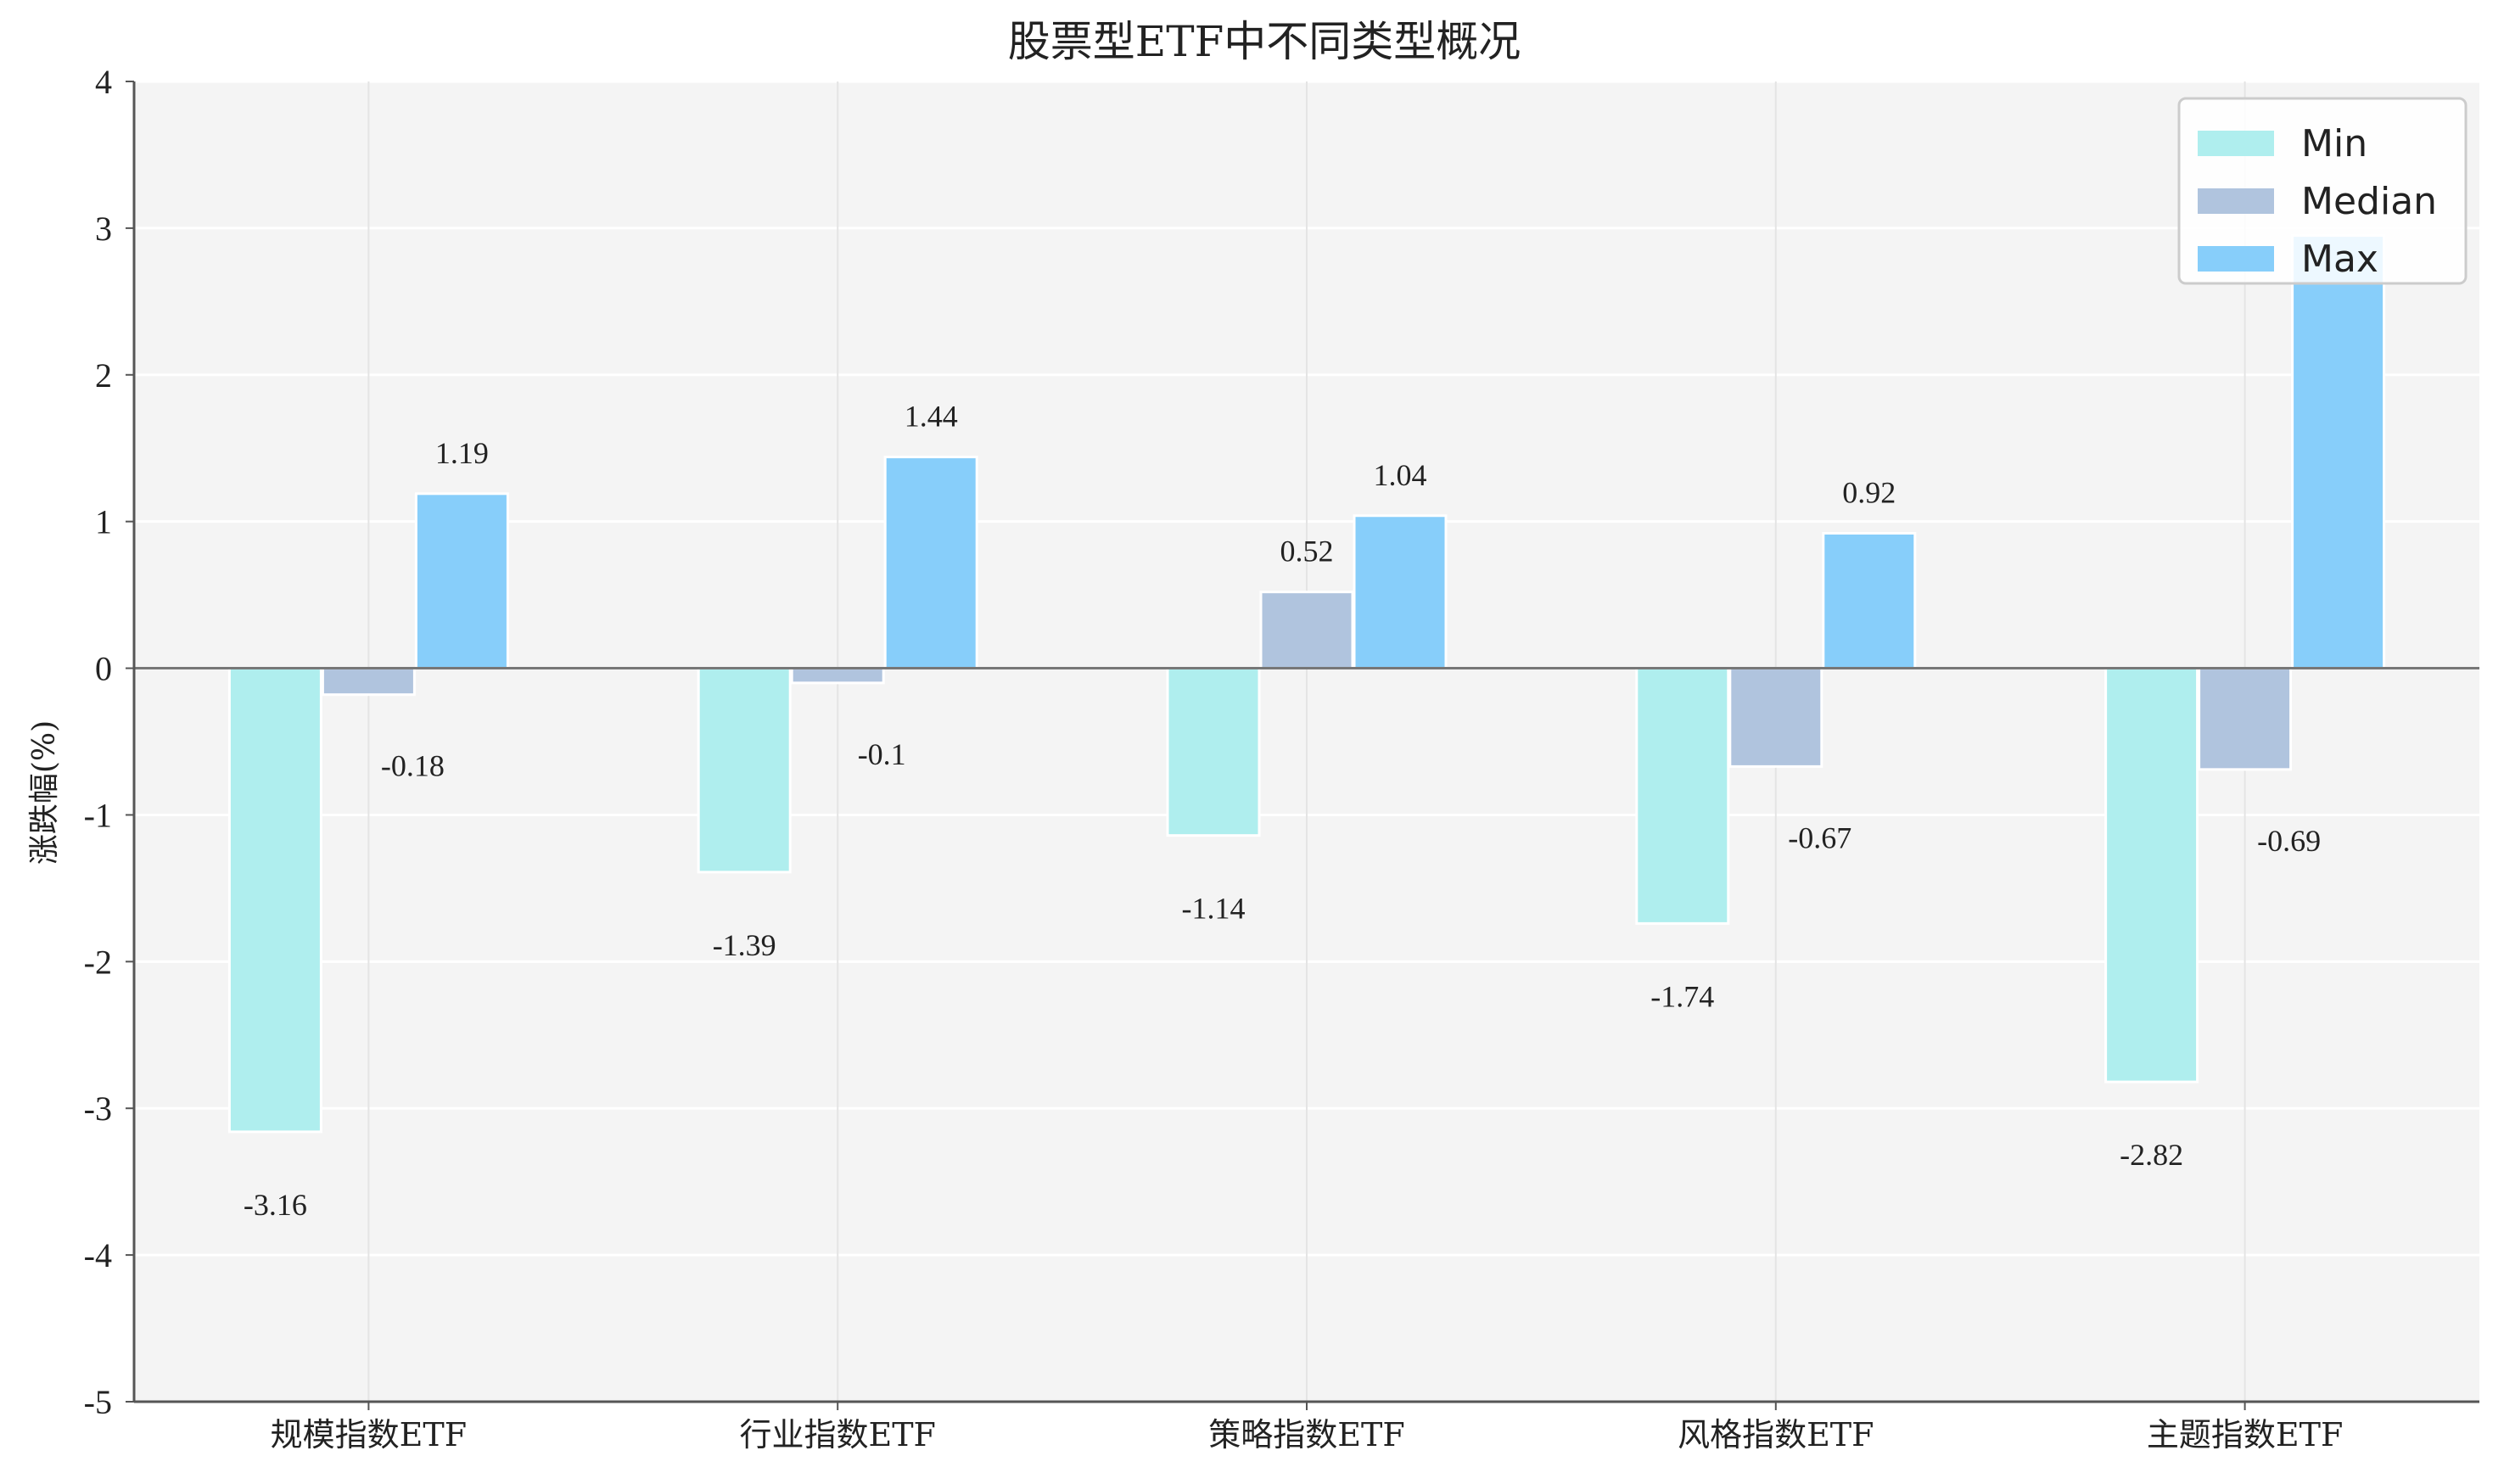 This screenshot has height=1484, width=2504. I want to click on legend: Min Median Max, so click(2323, 191).